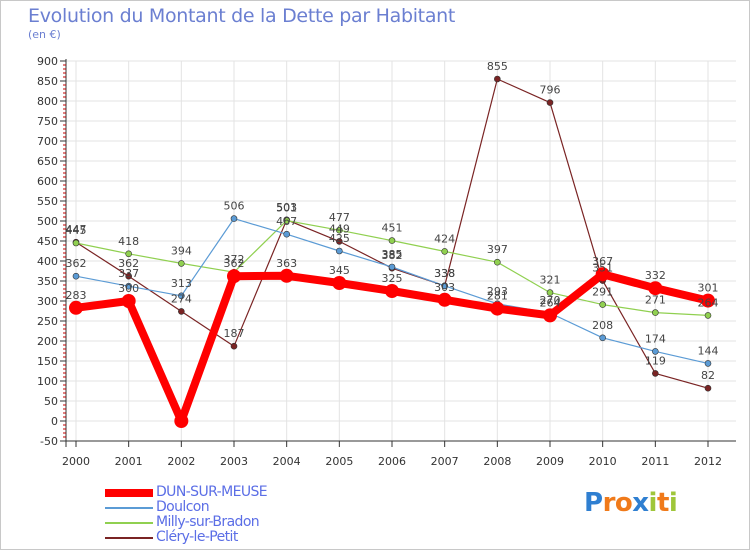  I want to click on data-label: 174, so click(655, 338).